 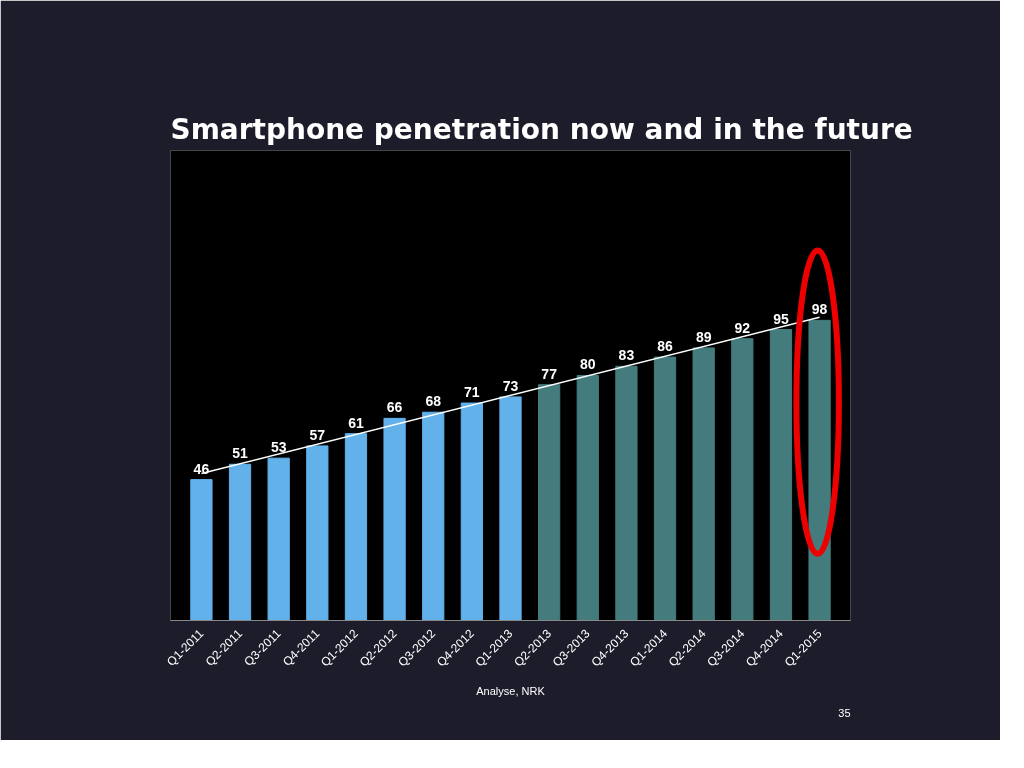 What do you see at coordinates (819, 309) in the screenshot?
I see `data-label: 98` at bounding box center [819, 309].